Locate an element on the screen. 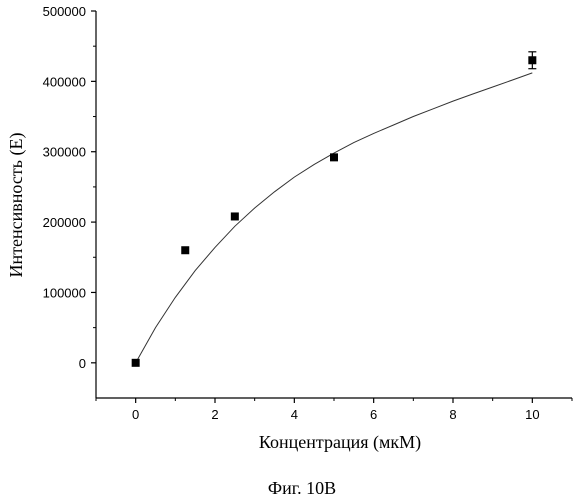 Image resolution: width=577 pixels, height=500 pixels. y-axis-title: Интенсивность (E) is located at coordinates (16, 205).